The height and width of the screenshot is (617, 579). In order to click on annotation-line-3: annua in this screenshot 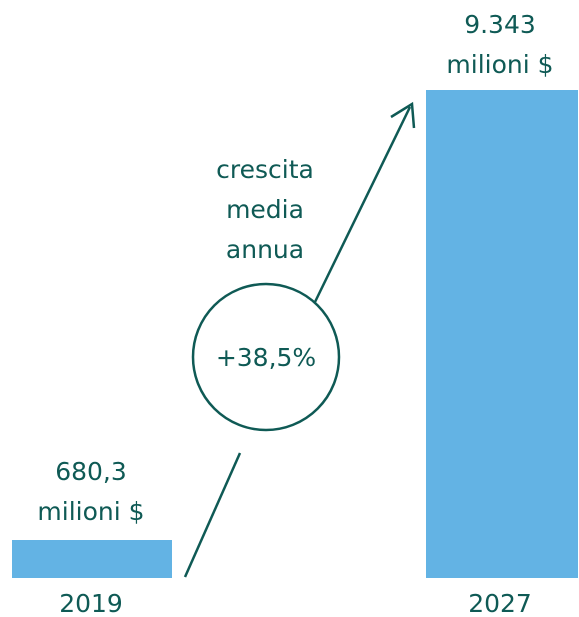, I will do `click(265, 249)`.